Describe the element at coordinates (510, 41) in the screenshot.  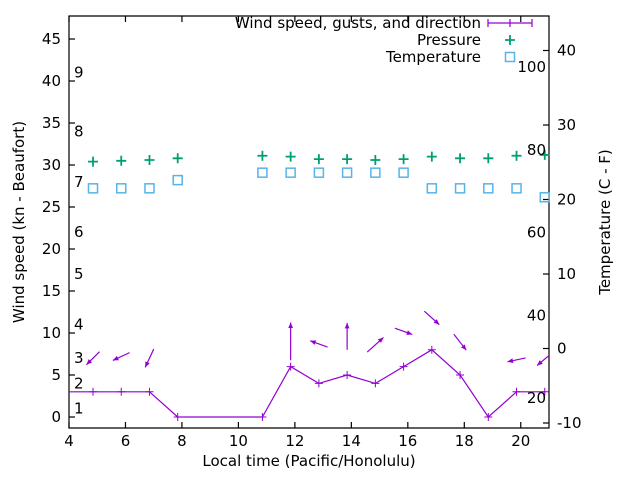
I see `legend-samples` at that location.